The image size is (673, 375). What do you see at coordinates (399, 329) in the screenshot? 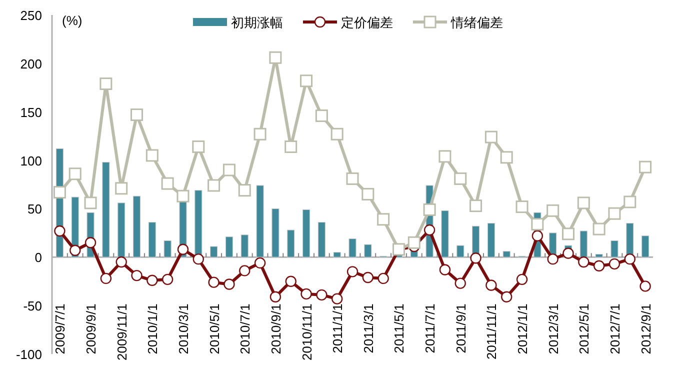
I see `x-tick-label: 2011/5/1` at bounding box center [399, 329].